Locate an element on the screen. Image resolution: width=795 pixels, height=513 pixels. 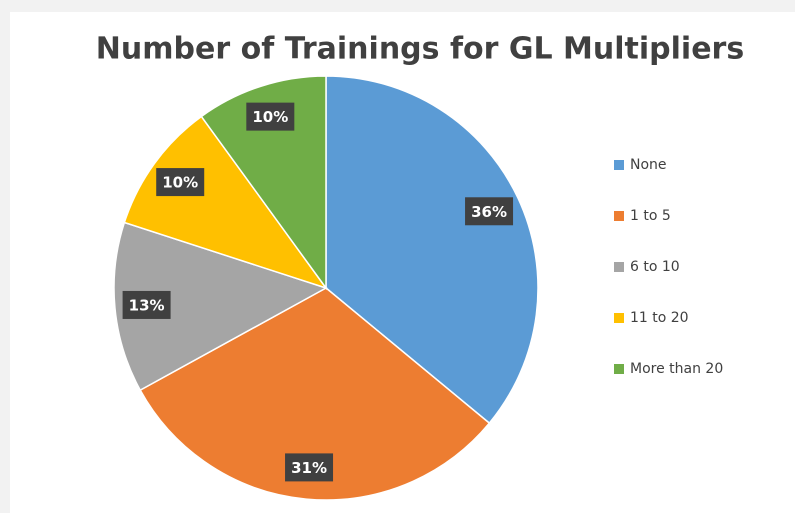
legend-label: 11 to 20 is located at coordinates (659, 318).